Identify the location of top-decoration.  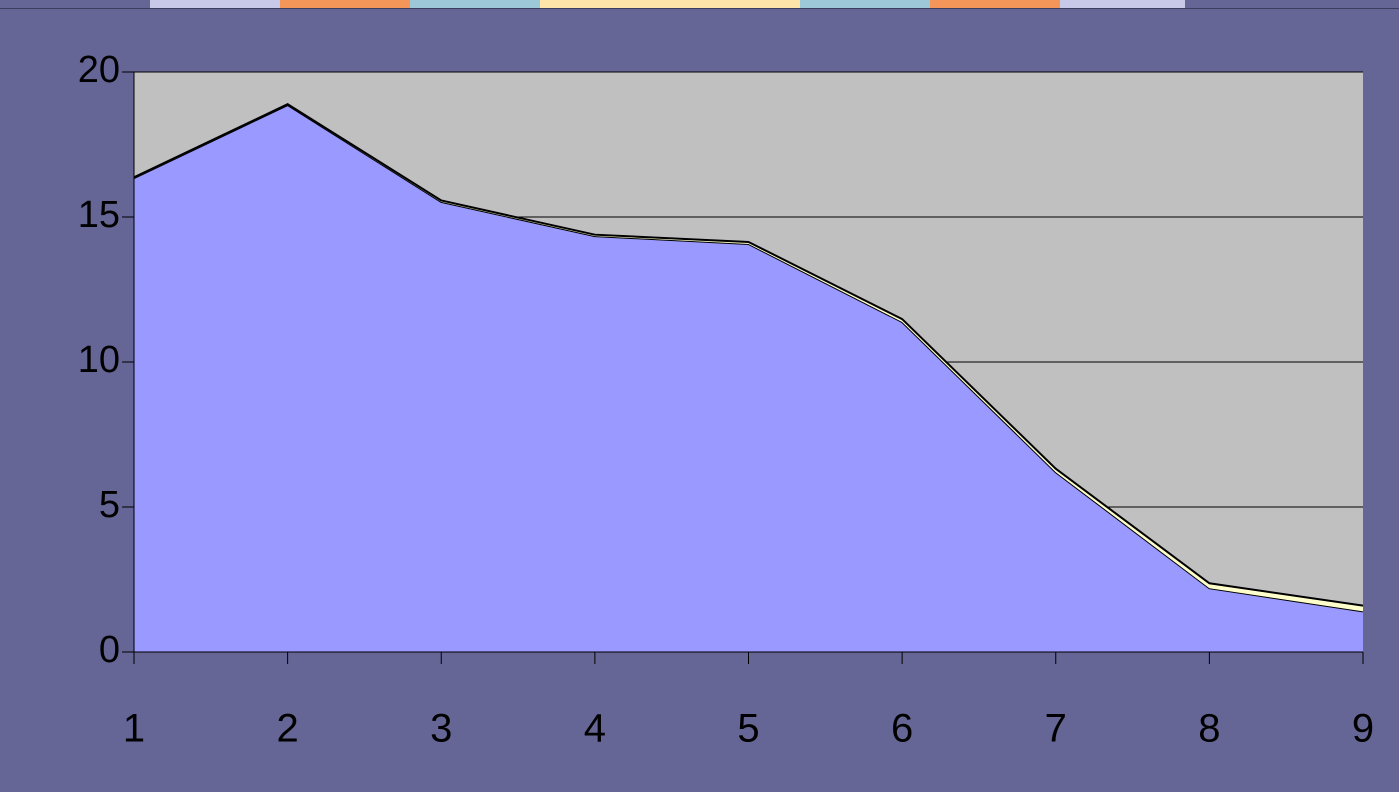
(699, 4).